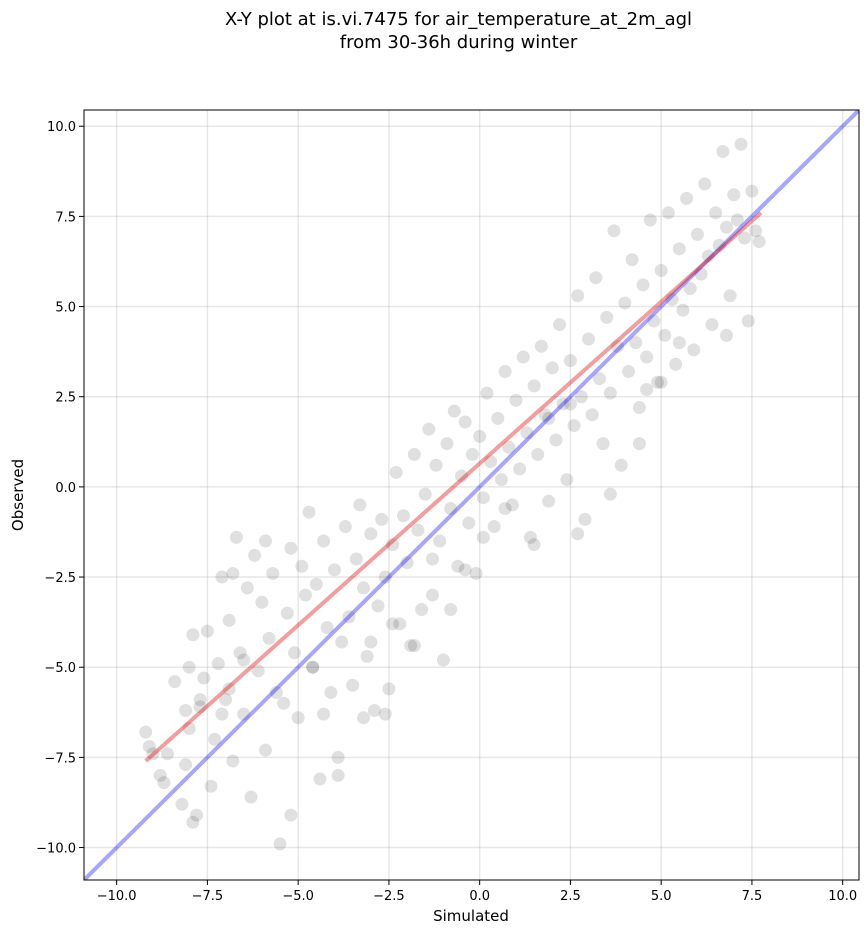 Image resolution: width=867 pixels, height=934 pixels. I want to click on y-tick-label: 10.0, so click(61, 127).